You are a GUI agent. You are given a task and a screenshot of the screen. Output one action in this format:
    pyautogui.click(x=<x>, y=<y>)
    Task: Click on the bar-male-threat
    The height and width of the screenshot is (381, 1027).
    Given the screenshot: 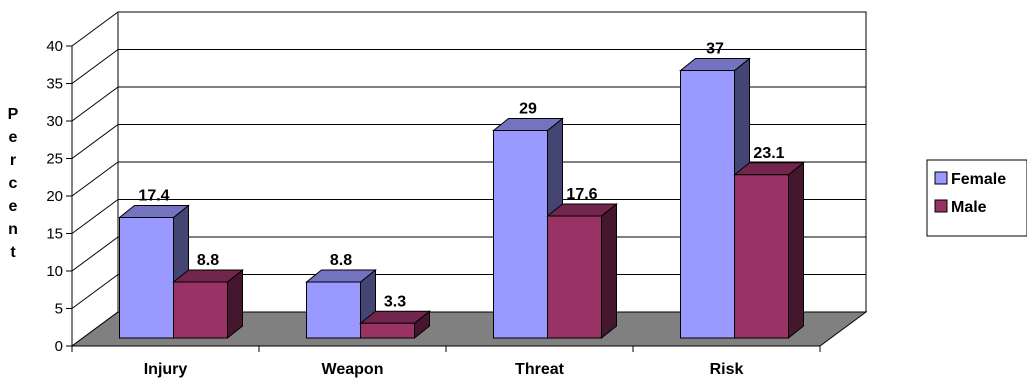 What is the action you would take?
    pyautogui.click(x=582, y=271)
    